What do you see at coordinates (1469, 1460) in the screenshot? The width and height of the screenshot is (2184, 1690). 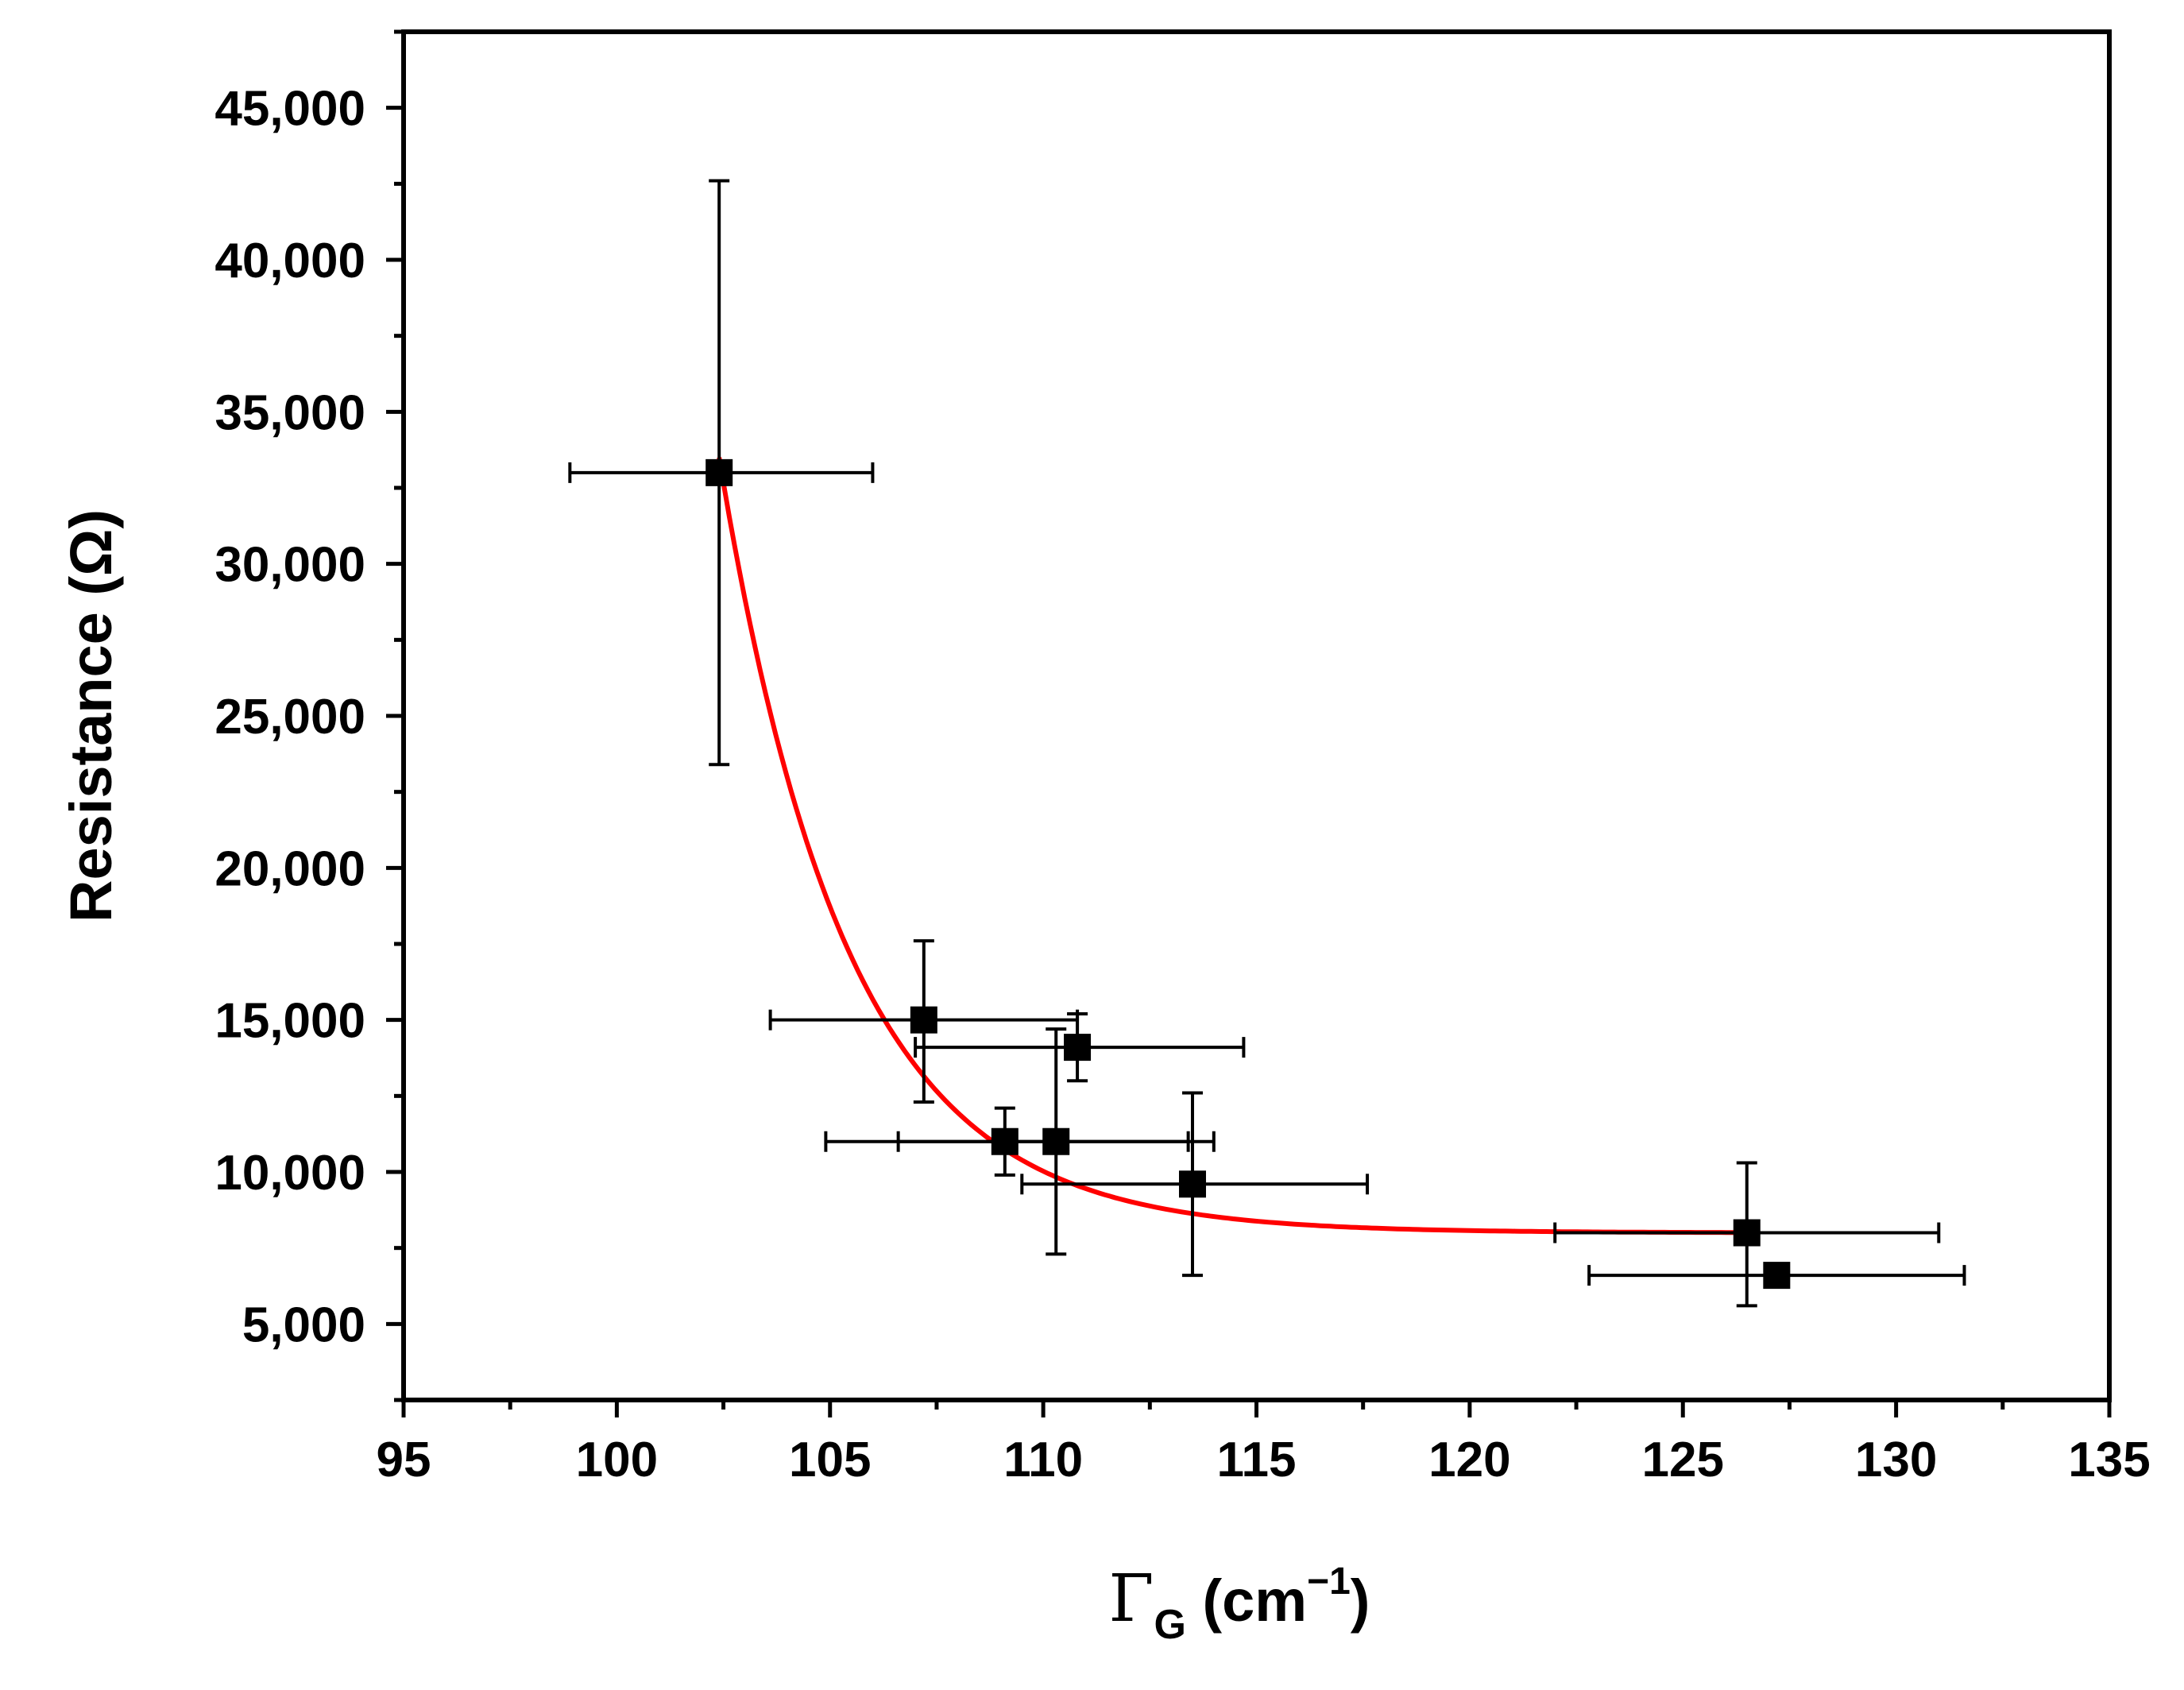 I see `x-tick-label: 120` at bounding box center [1469, 1460].